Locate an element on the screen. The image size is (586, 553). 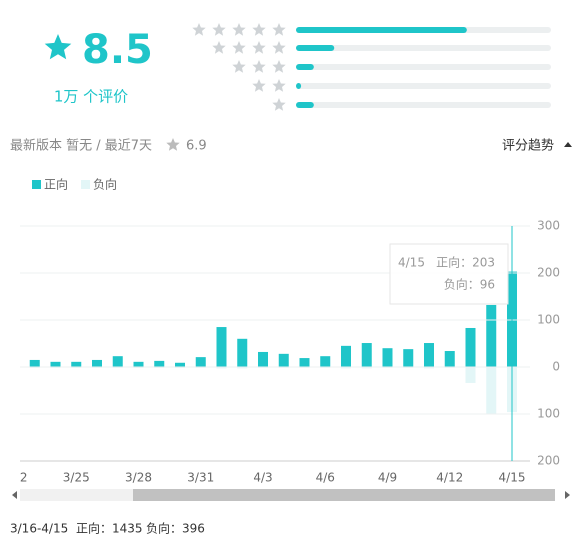
score: 8.5 is located at coordinates (117, 50).